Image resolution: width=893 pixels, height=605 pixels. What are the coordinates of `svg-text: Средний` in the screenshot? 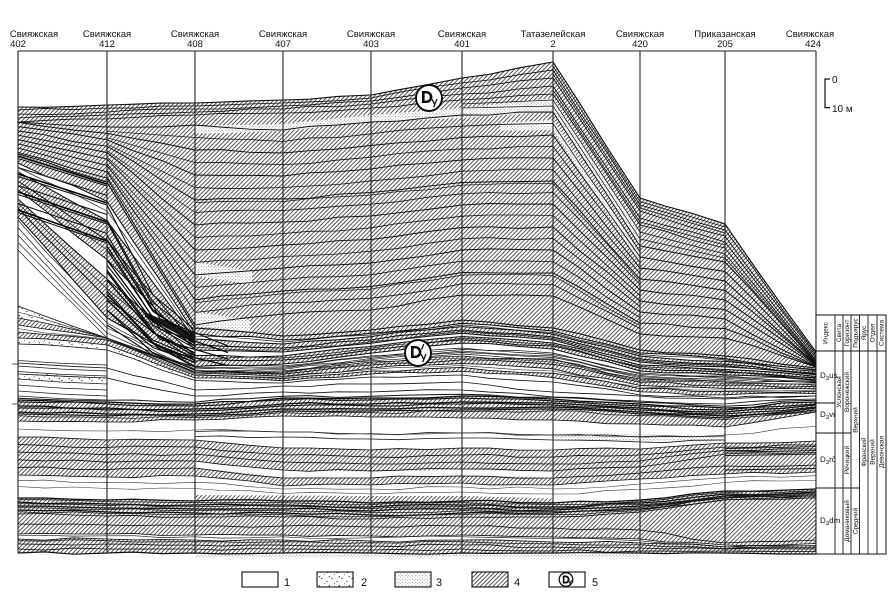 It's located at (856, 520).